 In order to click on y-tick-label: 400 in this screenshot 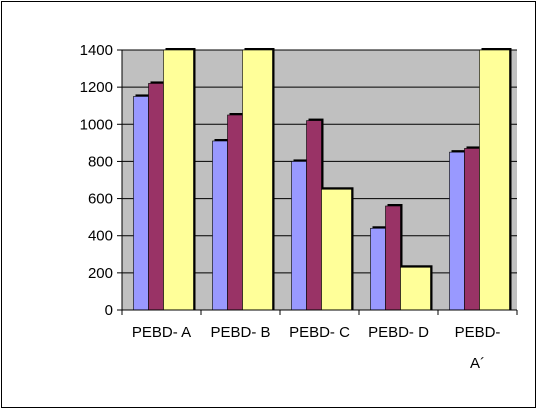, I will do `click(100, 236)`.